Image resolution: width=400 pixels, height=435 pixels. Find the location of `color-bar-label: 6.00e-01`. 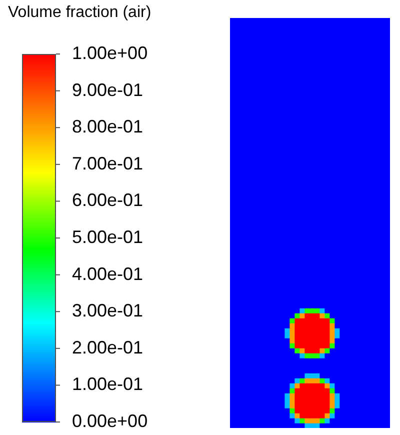

color-bar-label: 6.00e-01 is located at coordinates (108, 200).